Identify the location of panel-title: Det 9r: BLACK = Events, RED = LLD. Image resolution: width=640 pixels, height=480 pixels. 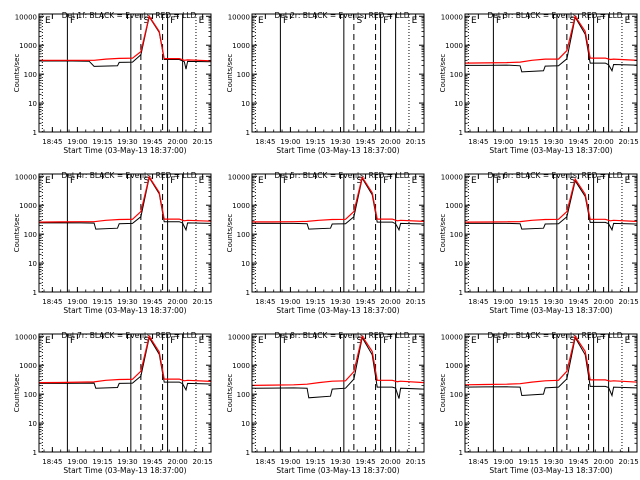
(554, 335).